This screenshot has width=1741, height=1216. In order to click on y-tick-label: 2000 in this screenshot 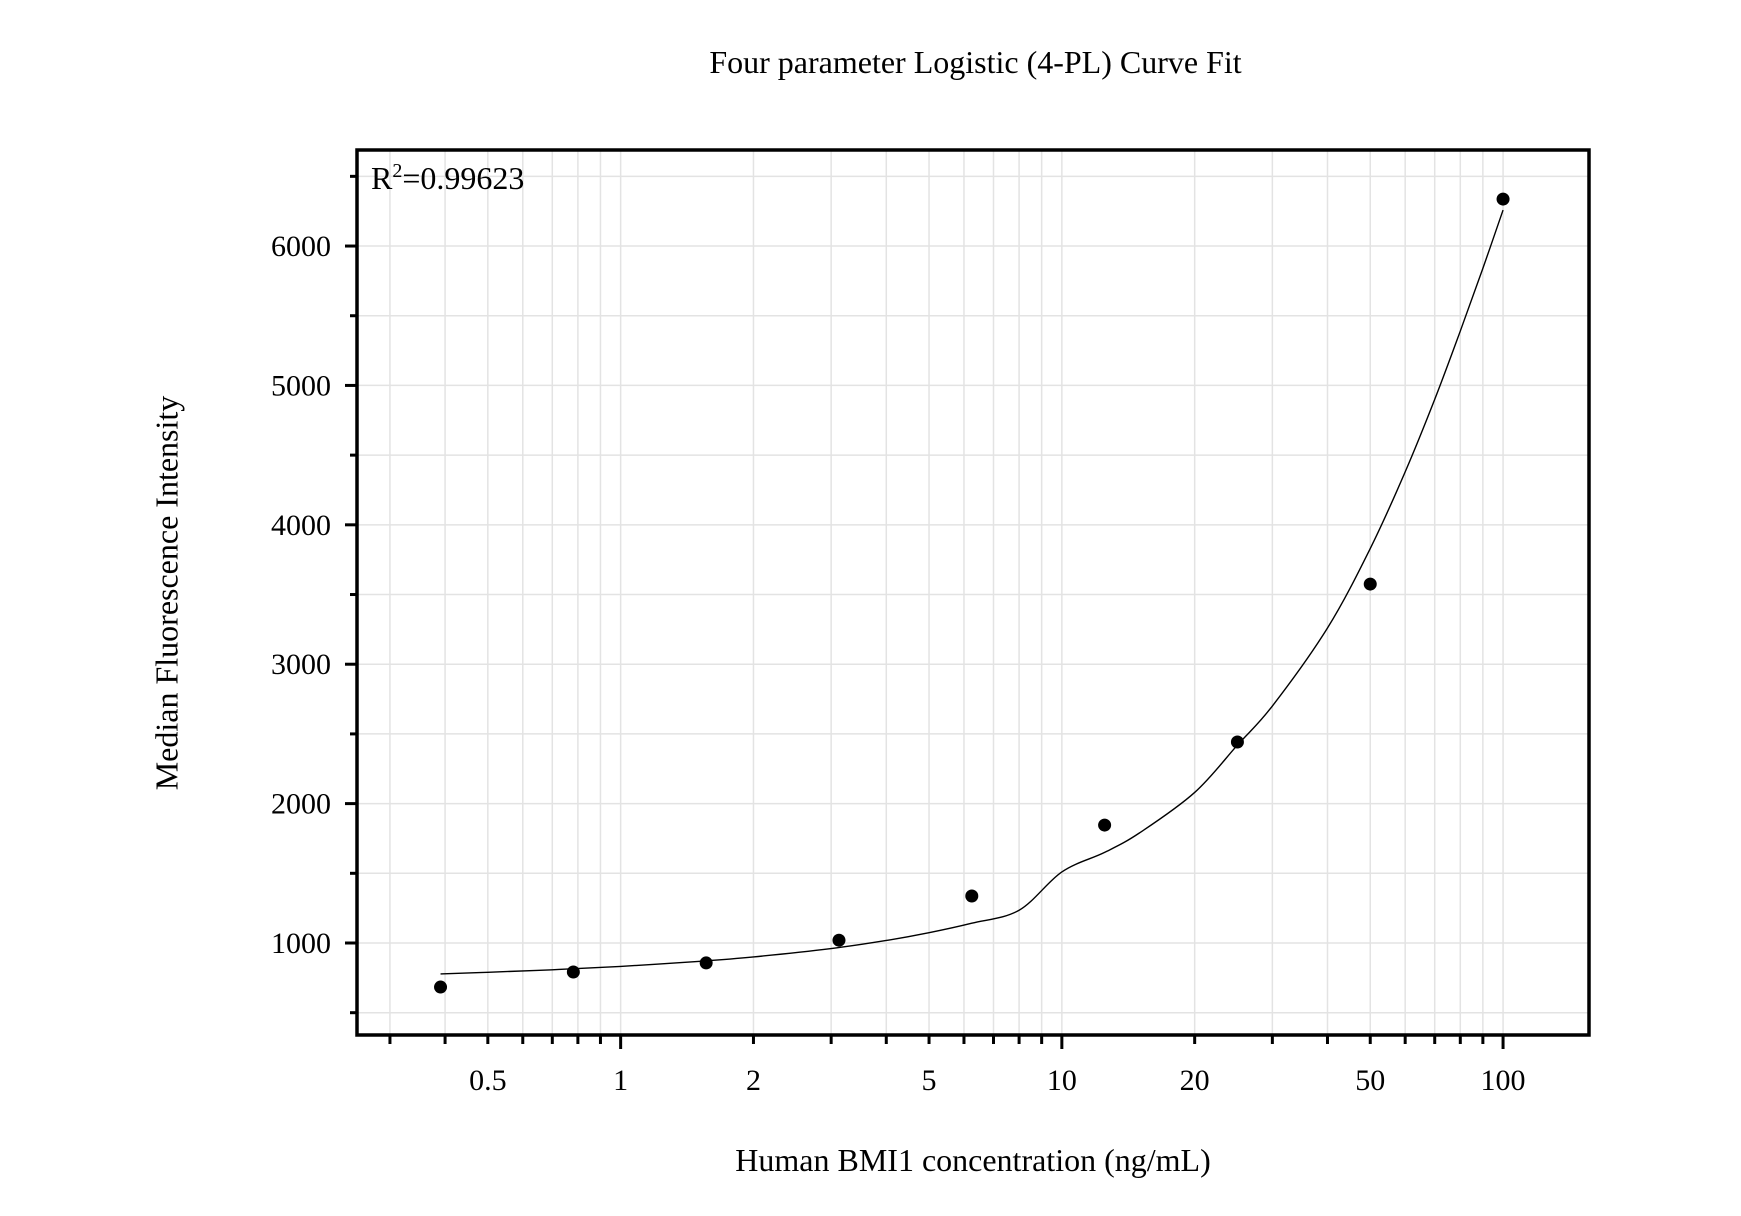, I will do `click(301, 804)`.